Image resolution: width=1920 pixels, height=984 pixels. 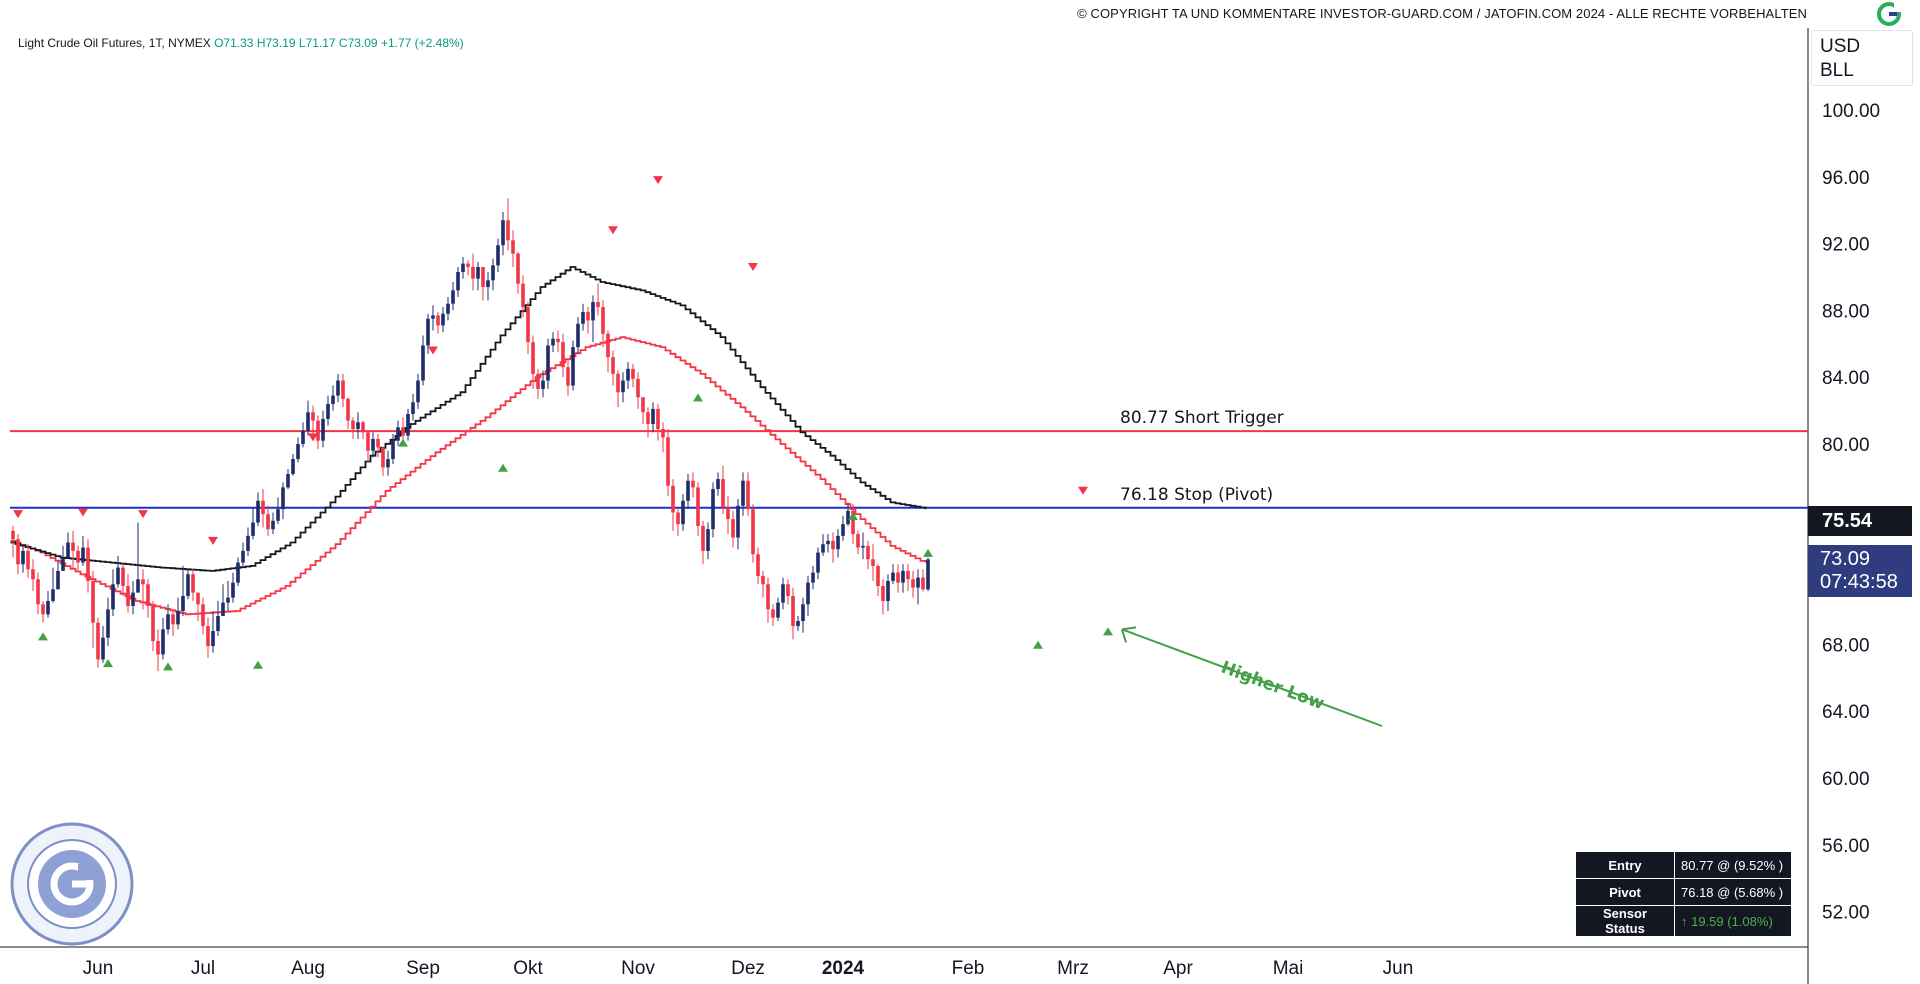 What do you see at coordinates (358, 43) in the screenshot?
I see `legend-close: C73.09` at bounding box center [358, 43].